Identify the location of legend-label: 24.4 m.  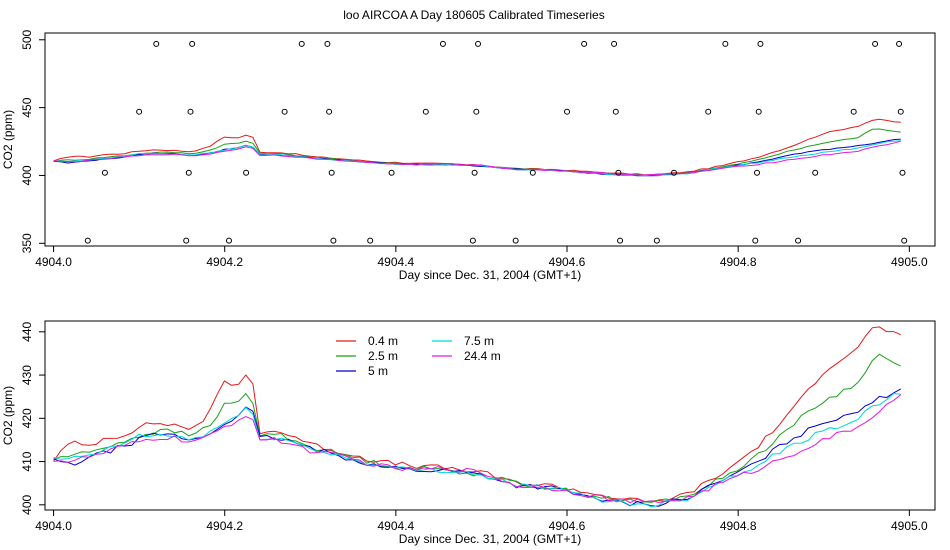
(482, 356).